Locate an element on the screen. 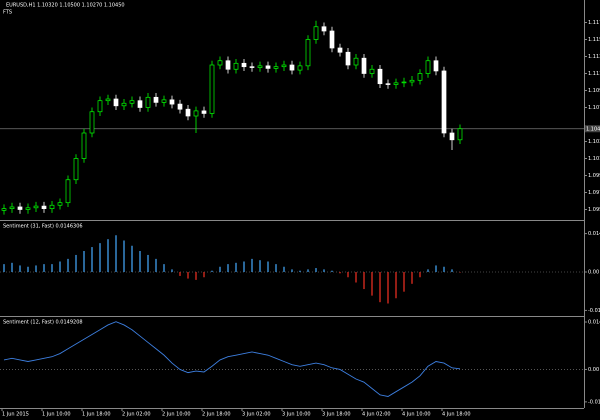 The image size is (600, 420). y-tick-label: 1.10700 is located at coordinates (594, 108).